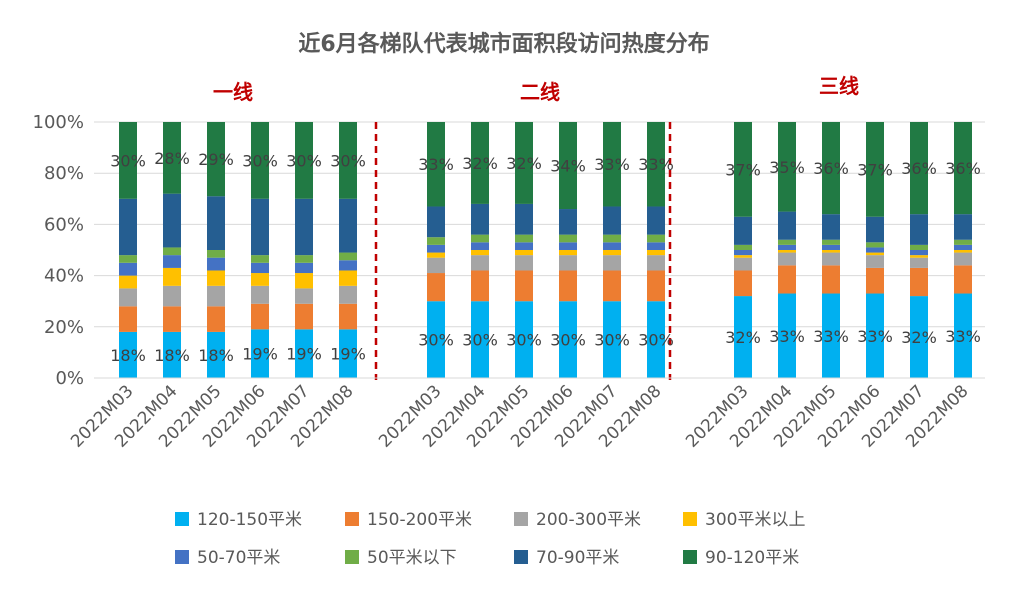 The height and width of the screenshot is (609, 1009). What do you see at coordinates (566, 558) in the screenshot?
I see `legend-item: 70-90平米` at bounding box center [566, 558].